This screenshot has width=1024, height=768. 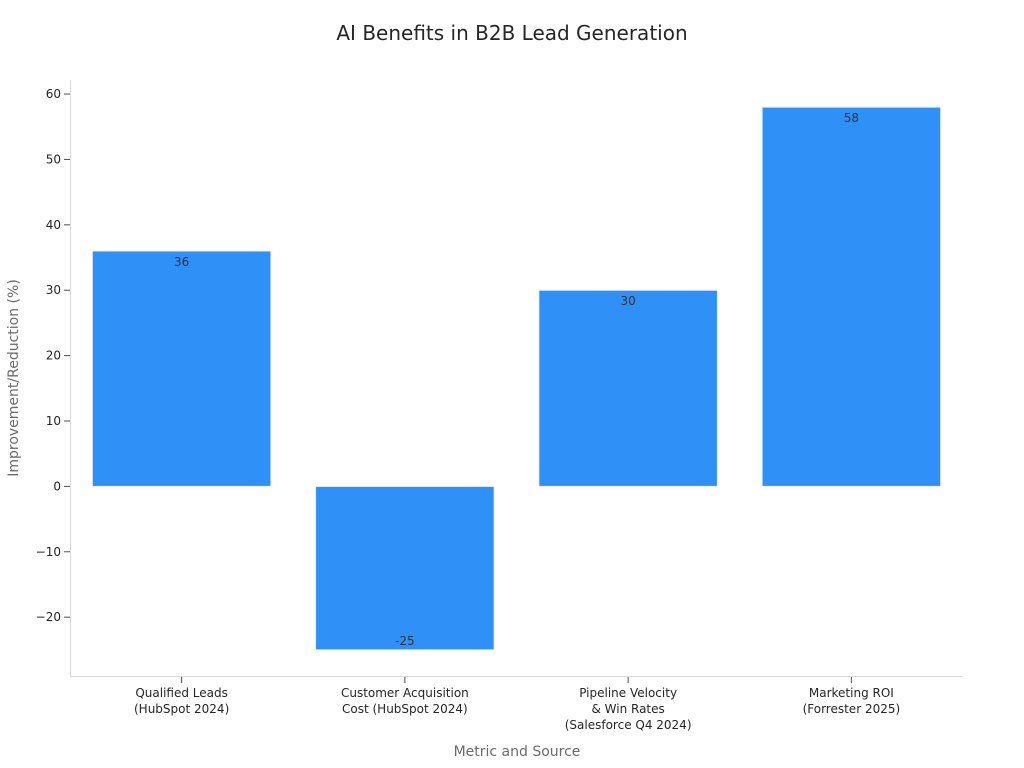 I want to click on y-tick-label: 50, so click(x=53, y=159).